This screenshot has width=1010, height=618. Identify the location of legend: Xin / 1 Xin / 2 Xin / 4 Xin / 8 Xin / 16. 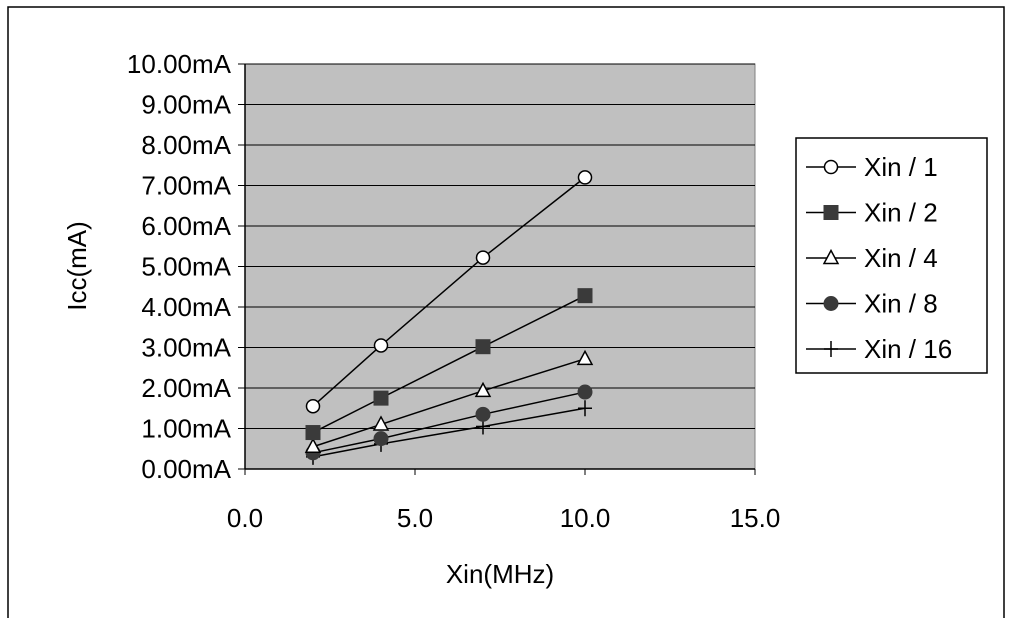
(879, 258).